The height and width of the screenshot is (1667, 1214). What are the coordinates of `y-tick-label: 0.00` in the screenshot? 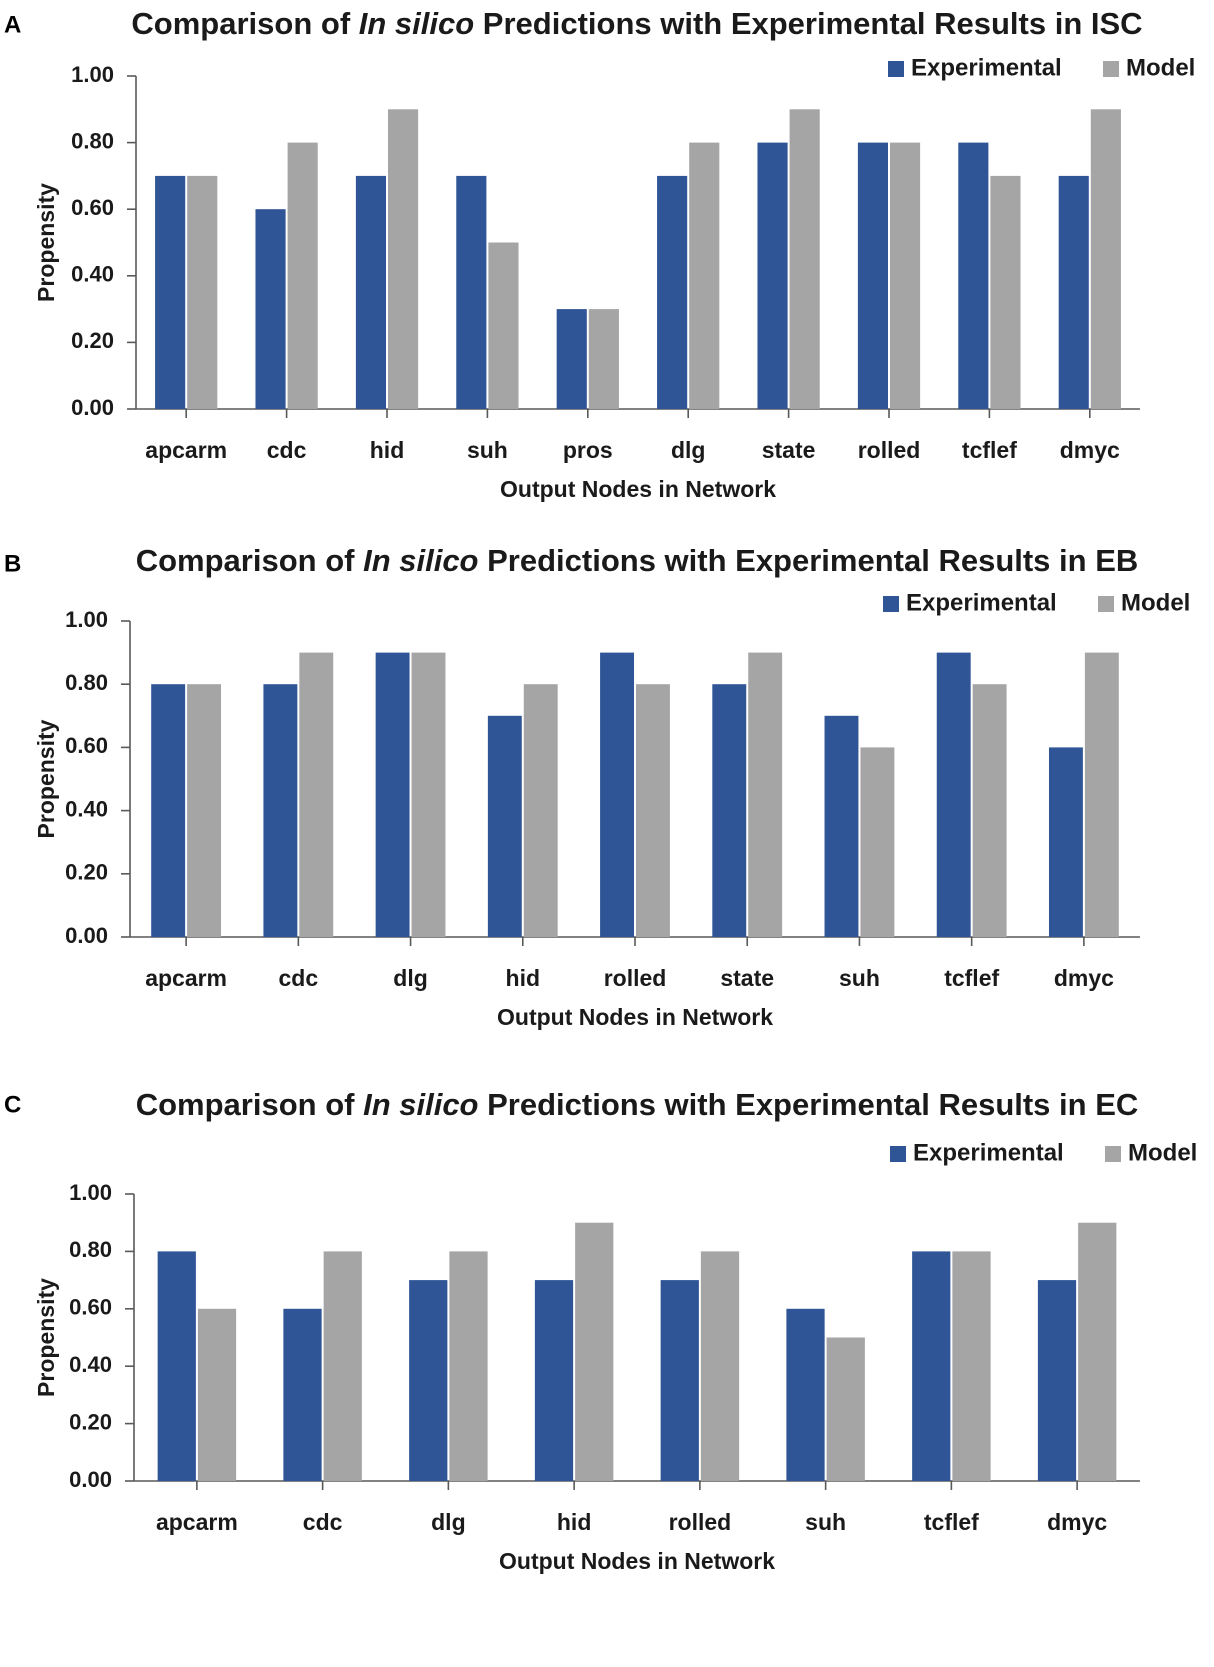 It's located at (92, 407).